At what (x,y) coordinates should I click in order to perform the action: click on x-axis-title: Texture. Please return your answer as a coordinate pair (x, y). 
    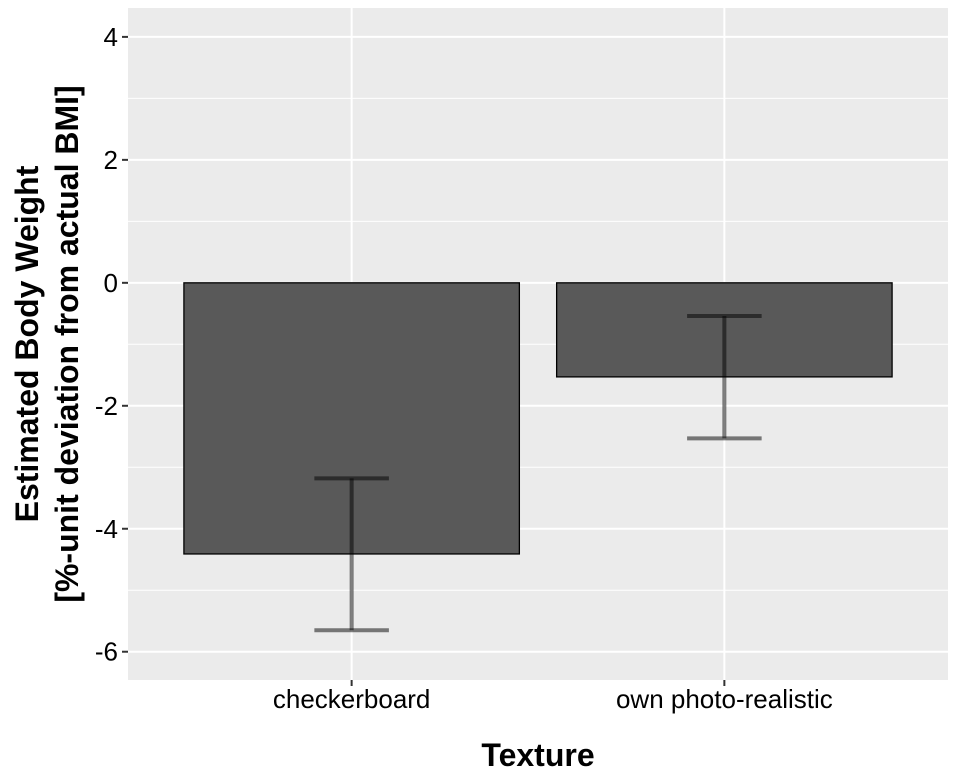
    Looking at the image, I should click on (537, 755).